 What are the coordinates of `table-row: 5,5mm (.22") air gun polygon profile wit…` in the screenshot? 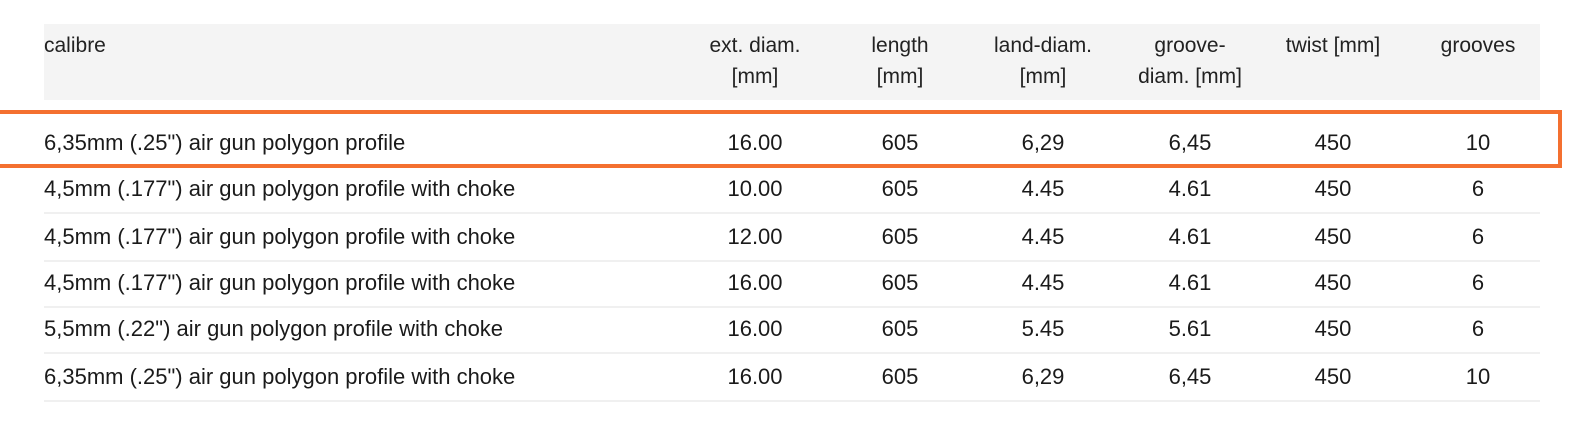 It's located at (792, 330).